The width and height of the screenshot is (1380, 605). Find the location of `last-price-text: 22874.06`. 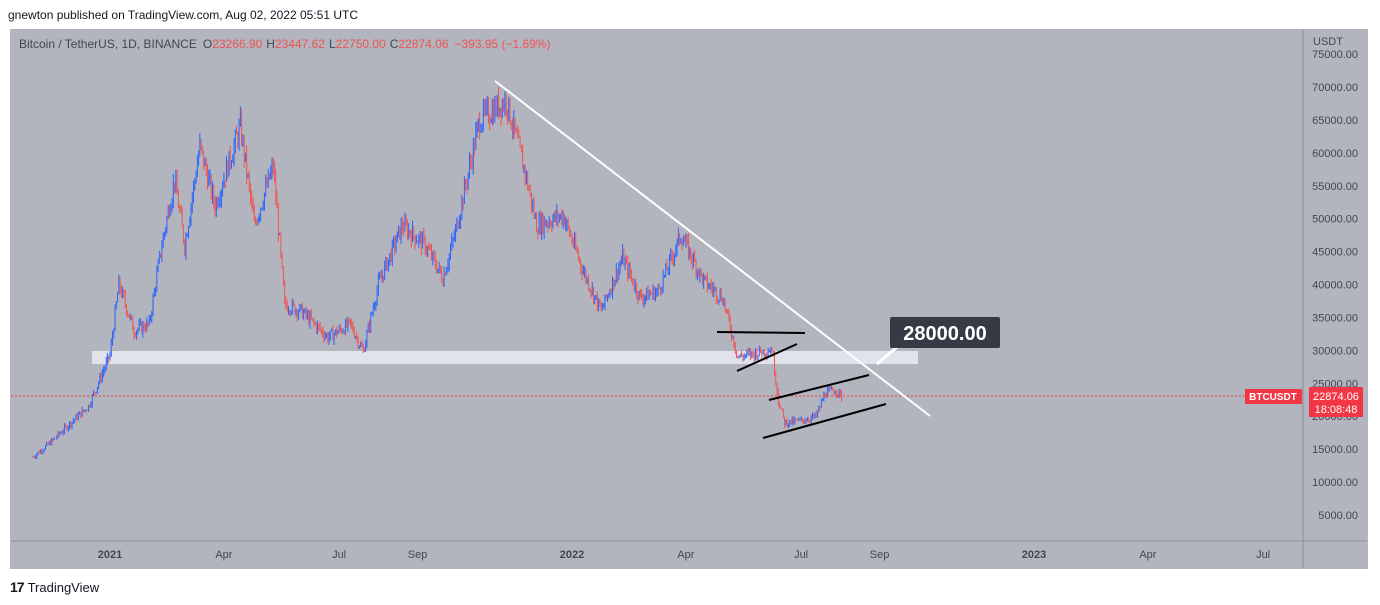

last-price-text: 22874.06 is located at coordinates (1336, 397).